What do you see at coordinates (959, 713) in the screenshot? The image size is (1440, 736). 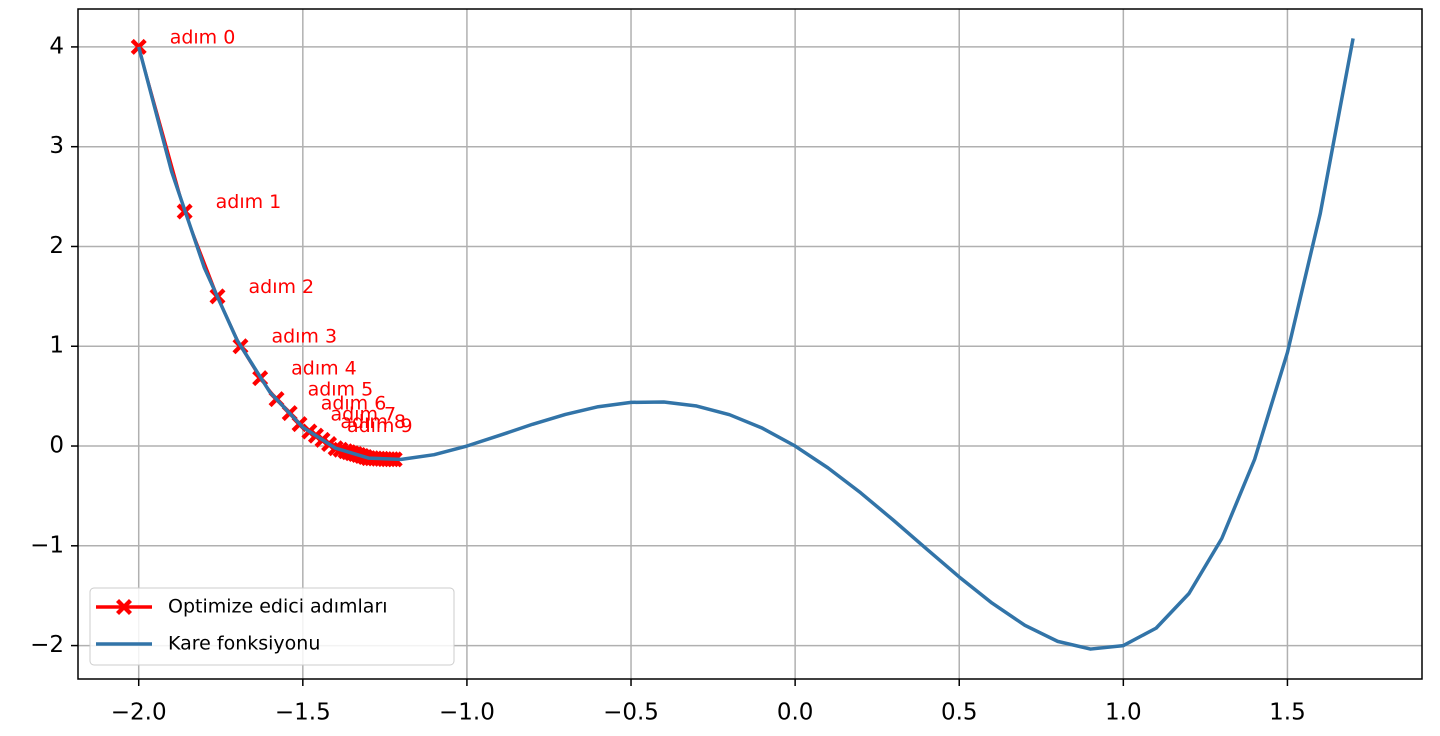 I see `x-tick-label: 0.5` at bounding box center [959, 713].